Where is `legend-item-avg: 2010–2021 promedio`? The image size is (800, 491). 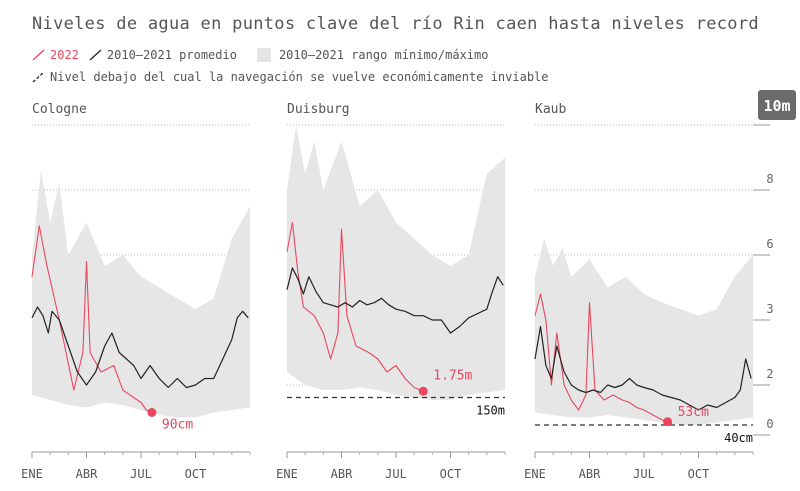 legend-item-avg: 2010–2021 promedio is located at coordinates (163, 55).